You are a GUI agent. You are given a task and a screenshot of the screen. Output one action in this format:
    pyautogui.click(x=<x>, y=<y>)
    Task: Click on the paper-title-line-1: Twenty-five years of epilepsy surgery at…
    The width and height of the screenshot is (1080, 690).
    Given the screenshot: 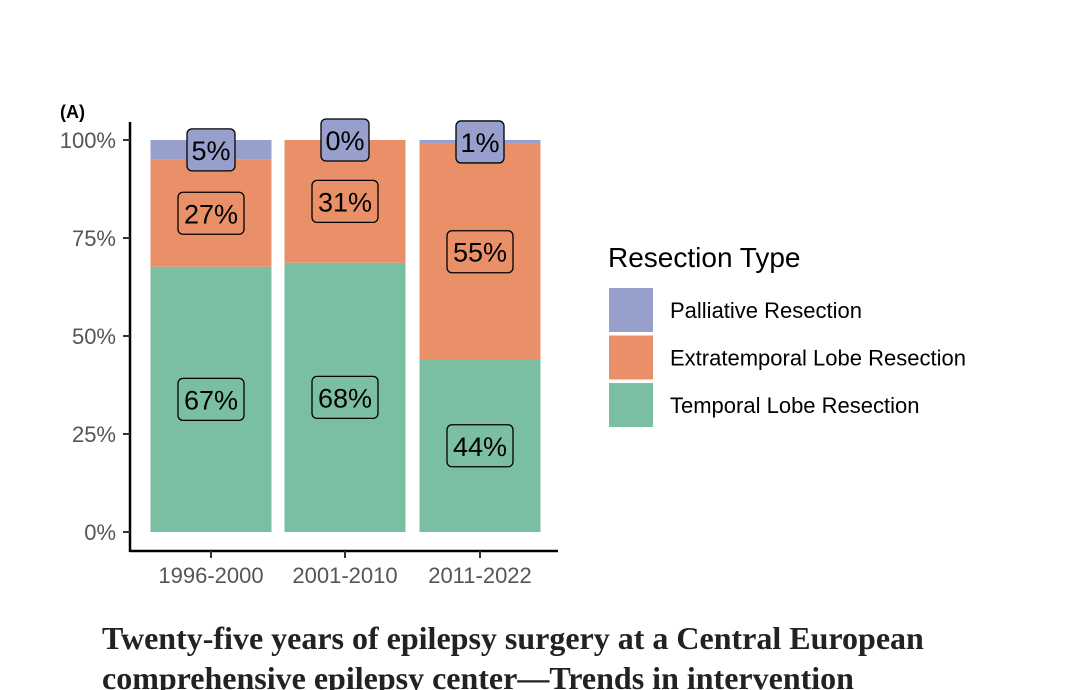 What is the action you would take?
    pyautogui.click(x=513, y=638)
    